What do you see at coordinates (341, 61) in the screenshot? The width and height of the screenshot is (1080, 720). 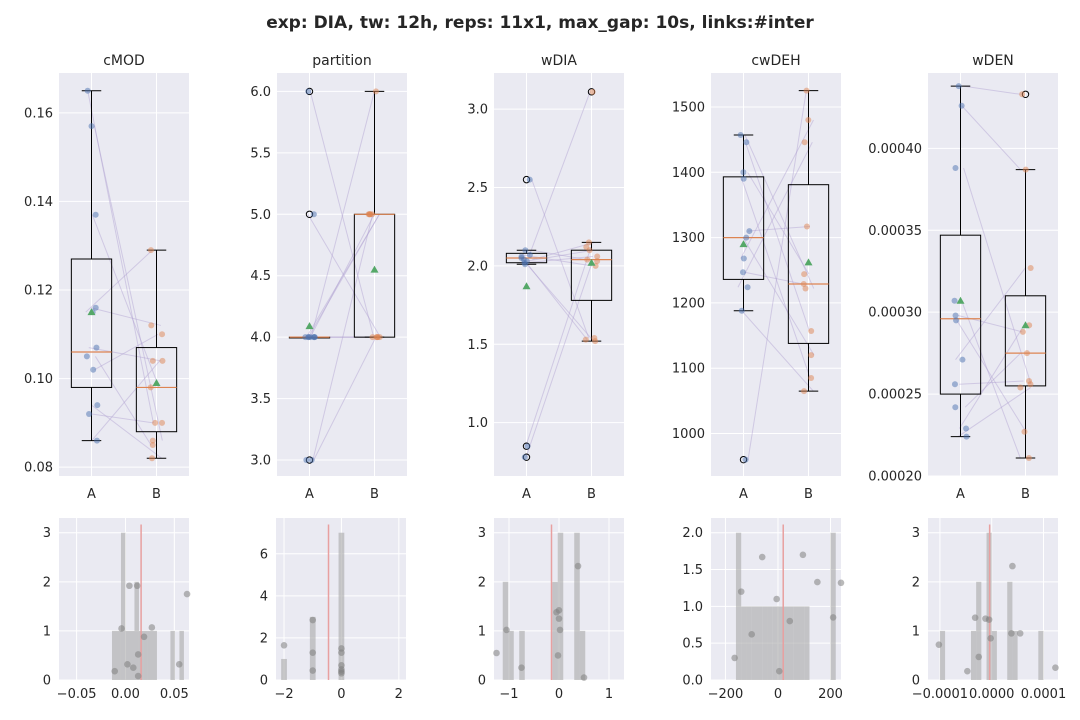 I see `panel-title: partition` at bounding box center [341, 61].